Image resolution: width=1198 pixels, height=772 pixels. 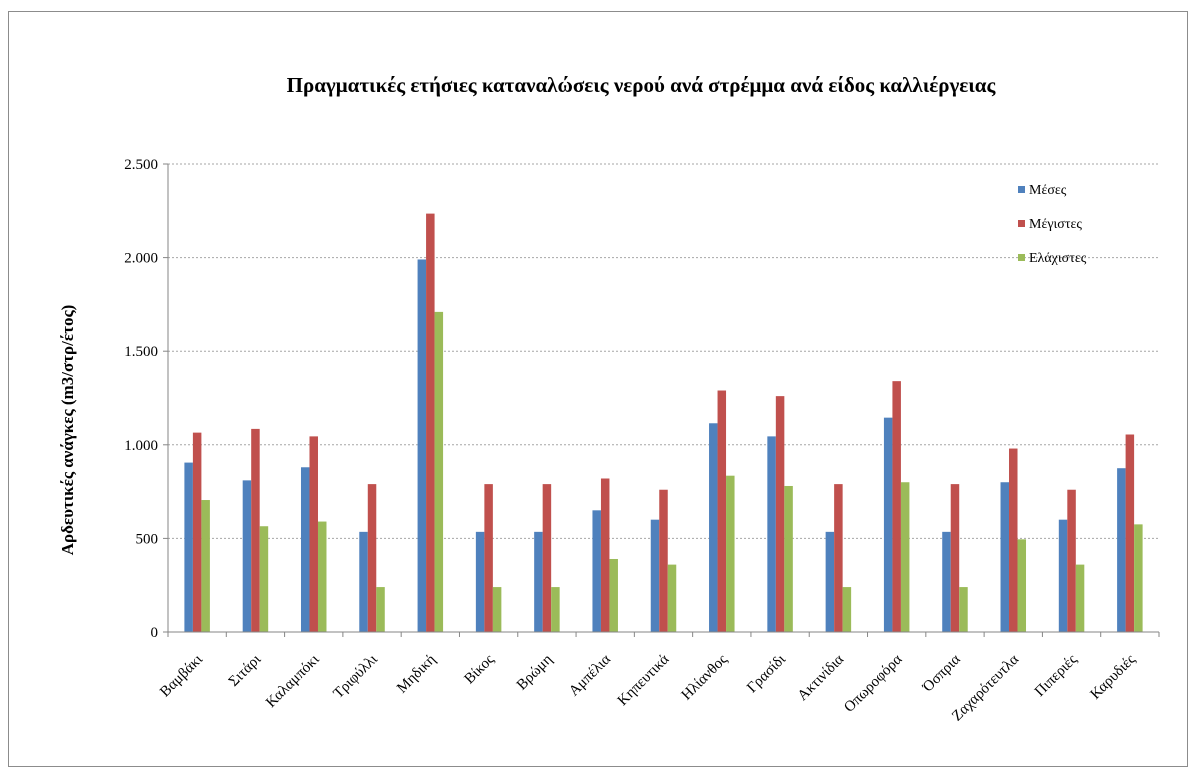 What do you see at coordinates (644, 680) in the screenshot?
I see `x-tick-label: Κηπευτικά` at bounding box center [644, 680].